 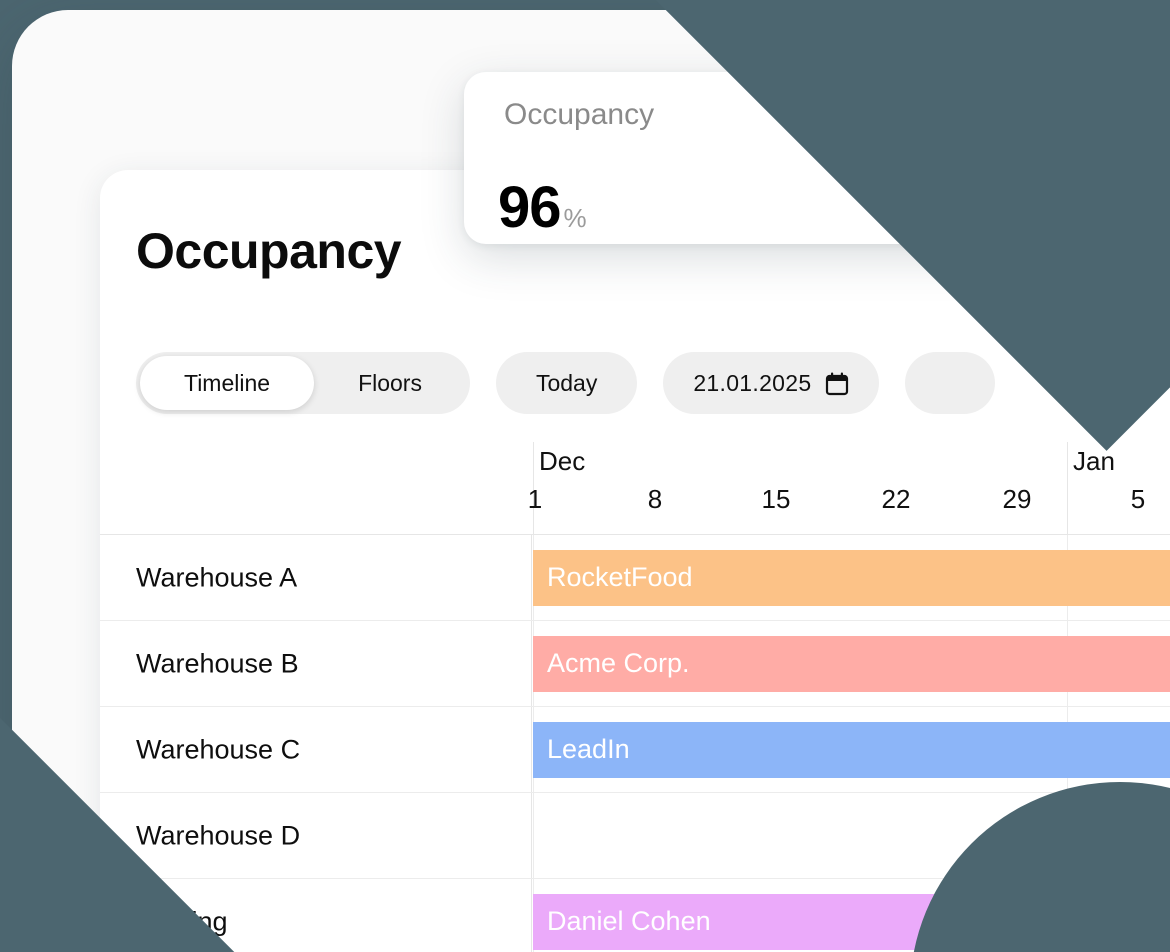 What do you see at coordinates (217, 663) in the screenshot?
I see `row-label: Warehouse B` at bounding box center [217, 663].